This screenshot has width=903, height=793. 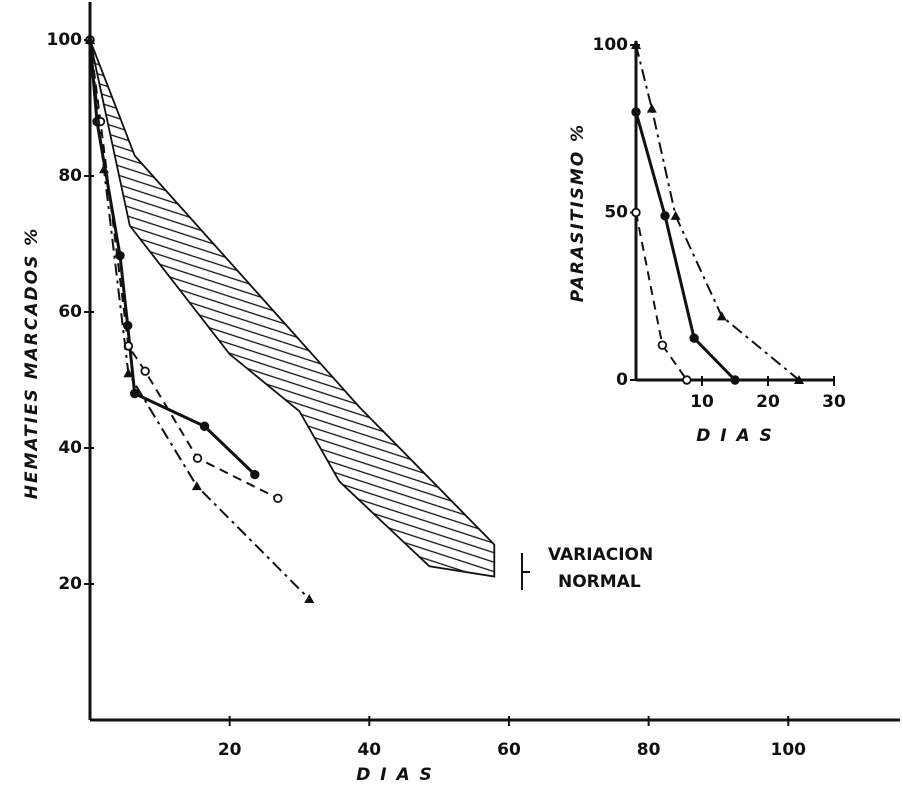 I want to click on y-tick-label: 60, so click(x=70, y=312).